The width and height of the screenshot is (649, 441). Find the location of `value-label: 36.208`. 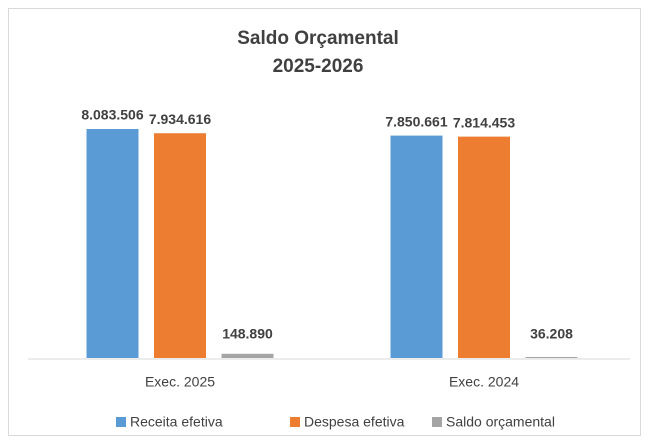

value-label: 36.208 is located at coordinates (551, 334).